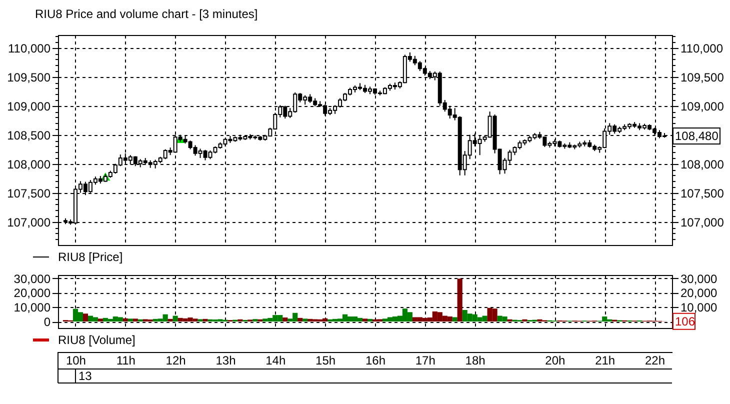 The width and height of the screenshot is (730, 404). Describe the element at coordinates (29, 48) in the screenshot. I see `y-tick-label: 110,000` at that location.